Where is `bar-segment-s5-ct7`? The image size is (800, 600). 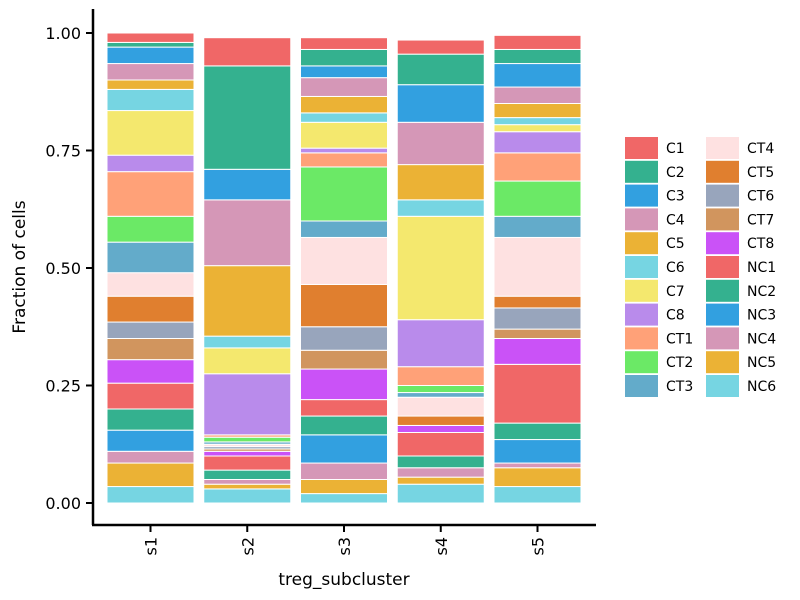 bar-segment-s5-ct7 is located at coordinates (537, 334).